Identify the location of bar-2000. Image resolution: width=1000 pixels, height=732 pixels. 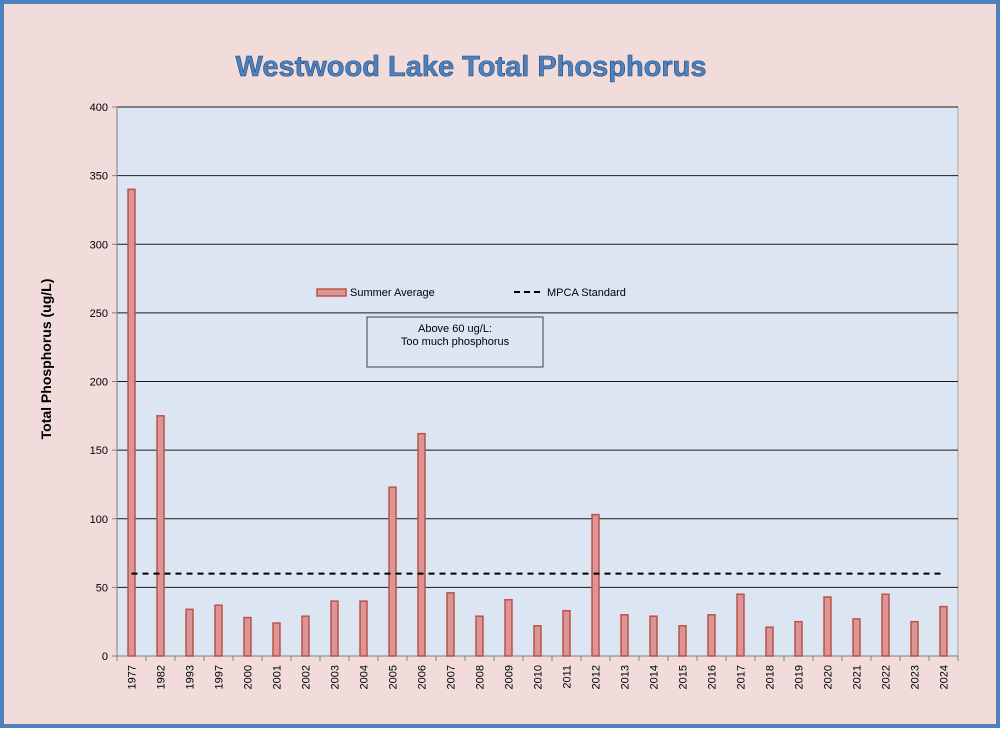
(247, 636).